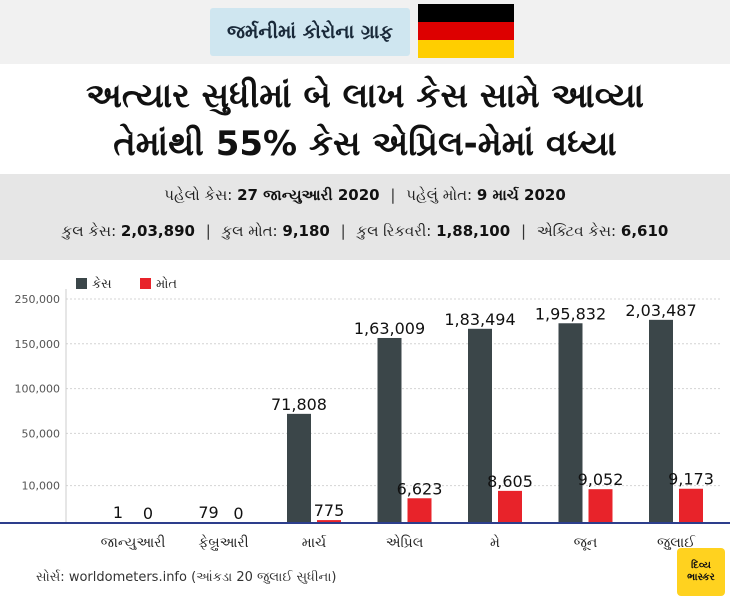 This screenshot has width=730, height=600. What do you see at coordinates (41, 486) in the screenshot?
I see `y-tick-label: 10,000` at bounding box center [41, 486].